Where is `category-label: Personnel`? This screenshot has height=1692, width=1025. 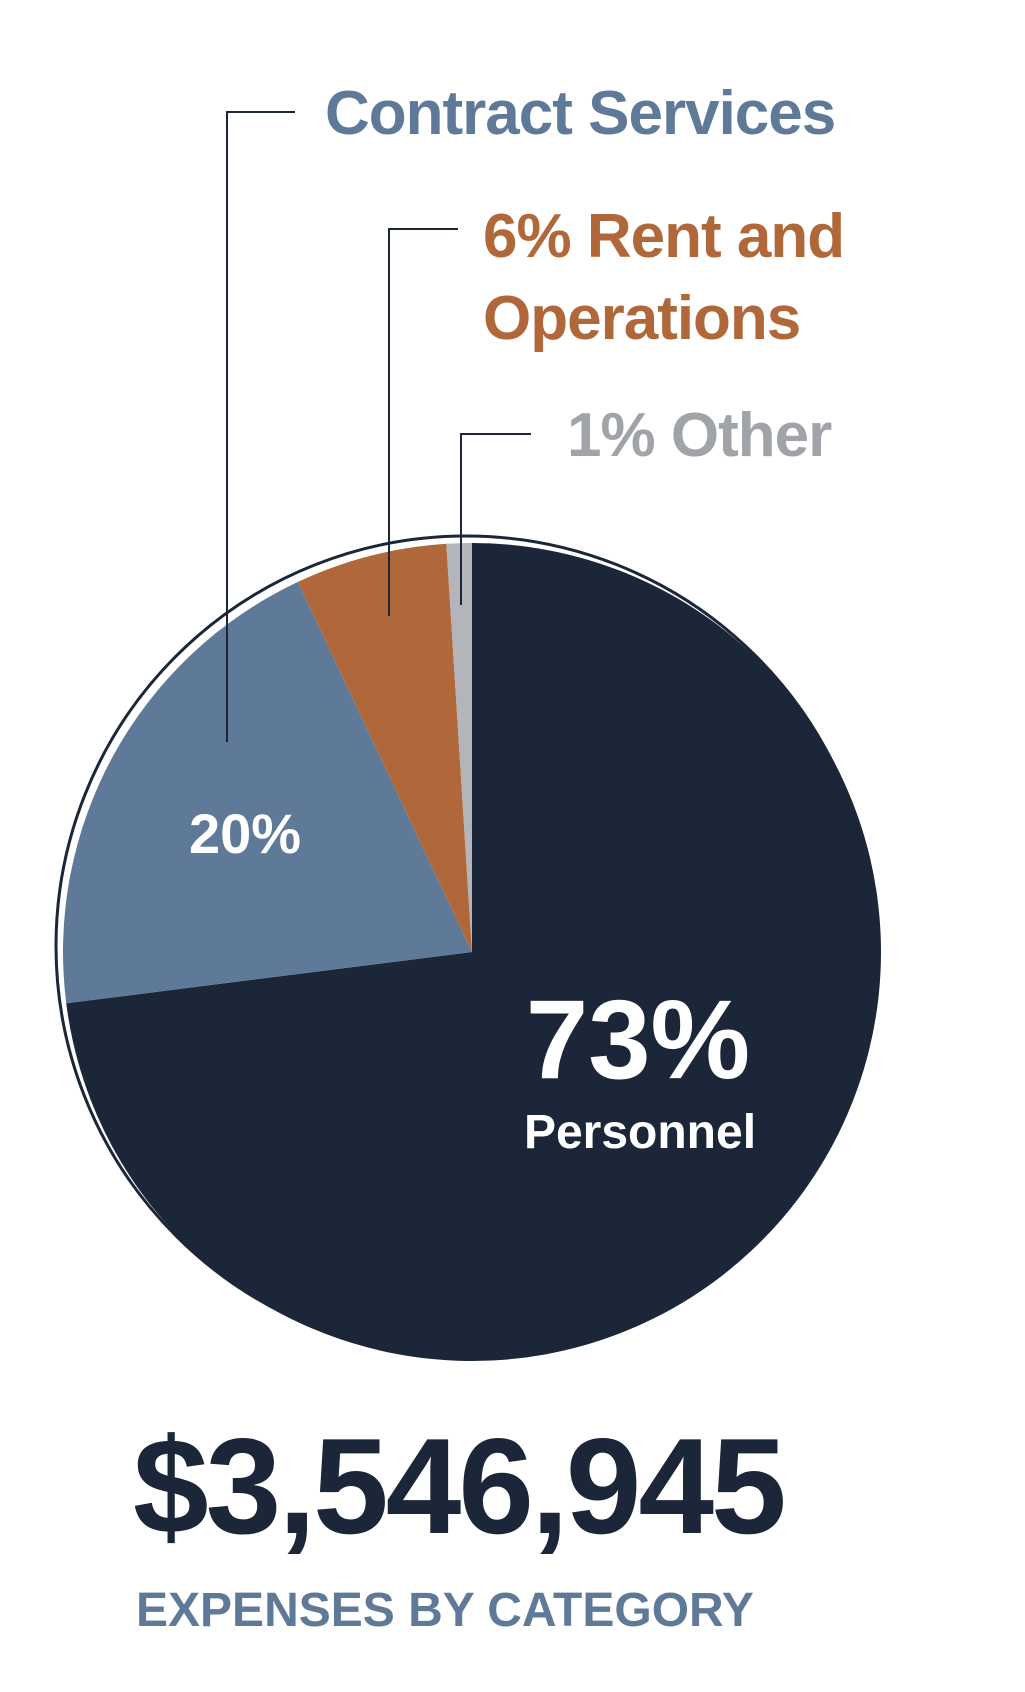
category-label: Personnel is located at coordinates (640, 1132).